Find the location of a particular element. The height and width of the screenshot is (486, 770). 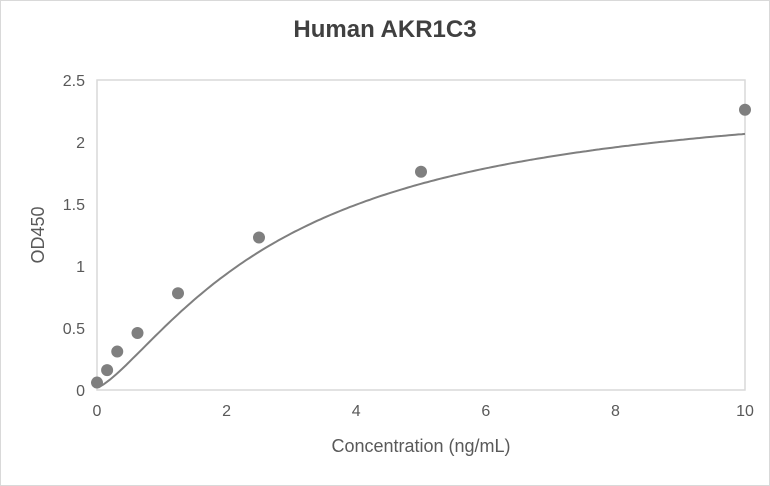

x-tick-label: 4 is located at coordinates (356, 411).